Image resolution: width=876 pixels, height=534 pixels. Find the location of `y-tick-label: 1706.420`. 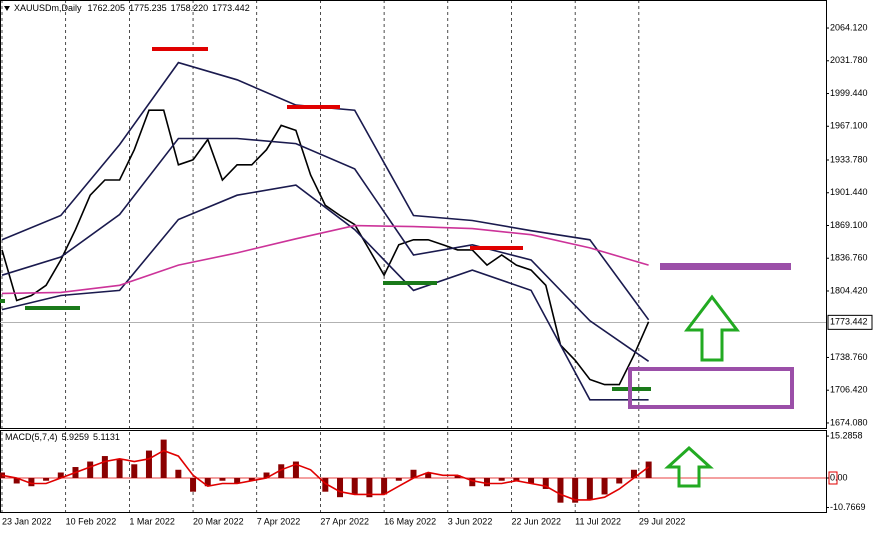

y-tick-label: 1706.420 is located at coordinates (849, 390).